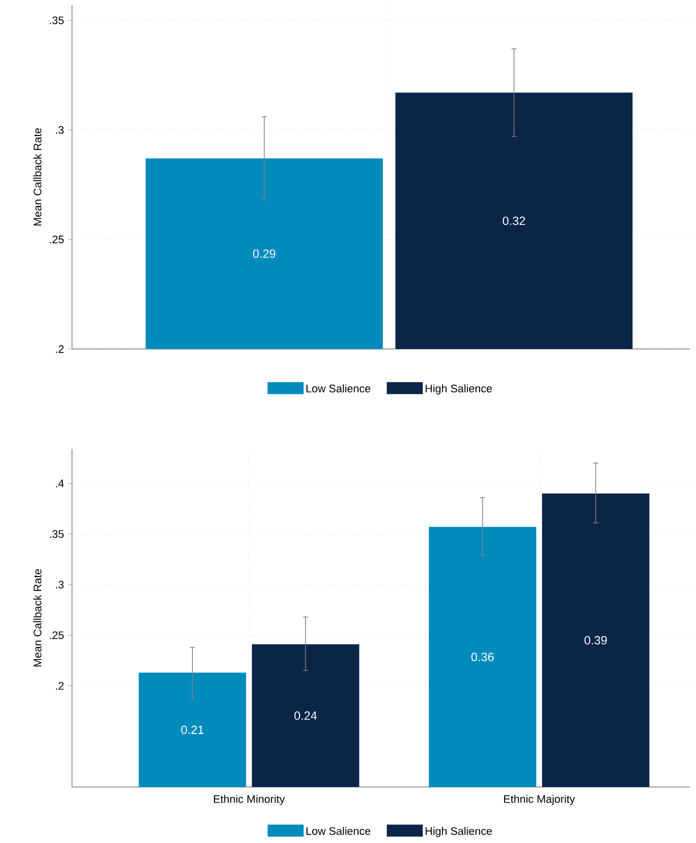 The image size is (696, 843). Describe the element at coordinates (513, 221) in the screenshot. I see `data-label: 0.32` at that location.